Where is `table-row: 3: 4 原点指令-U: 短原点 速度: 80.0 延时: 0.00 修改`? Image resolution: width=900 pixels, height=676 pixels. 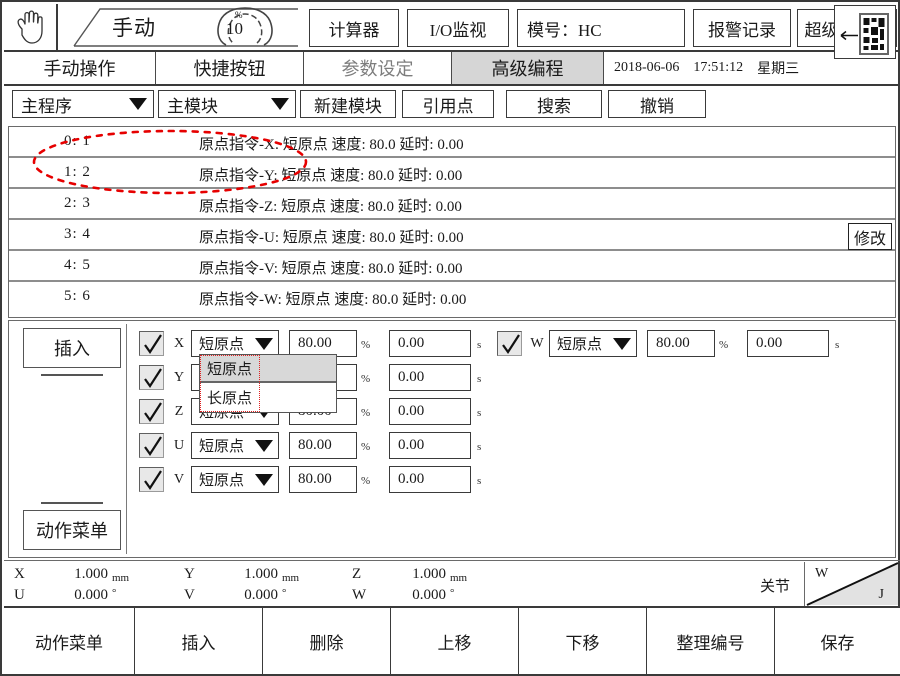 table-row: 3: 4 原点指令-U: 短原点 速度: 80.0 延时: 0.00 修改 is located at coordinates (452, 235).